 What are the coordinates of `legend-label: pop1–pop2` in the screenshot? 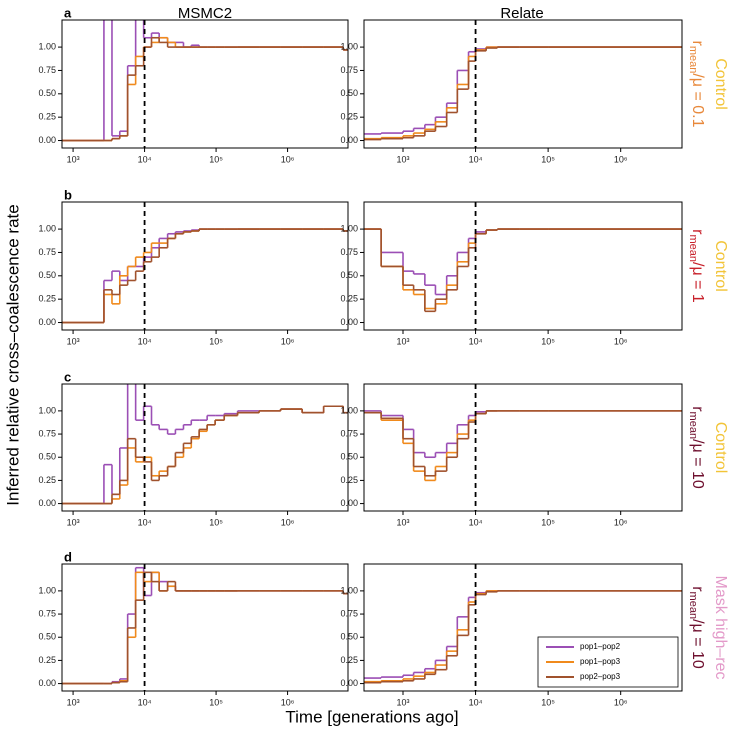 It's located at (600, 646).